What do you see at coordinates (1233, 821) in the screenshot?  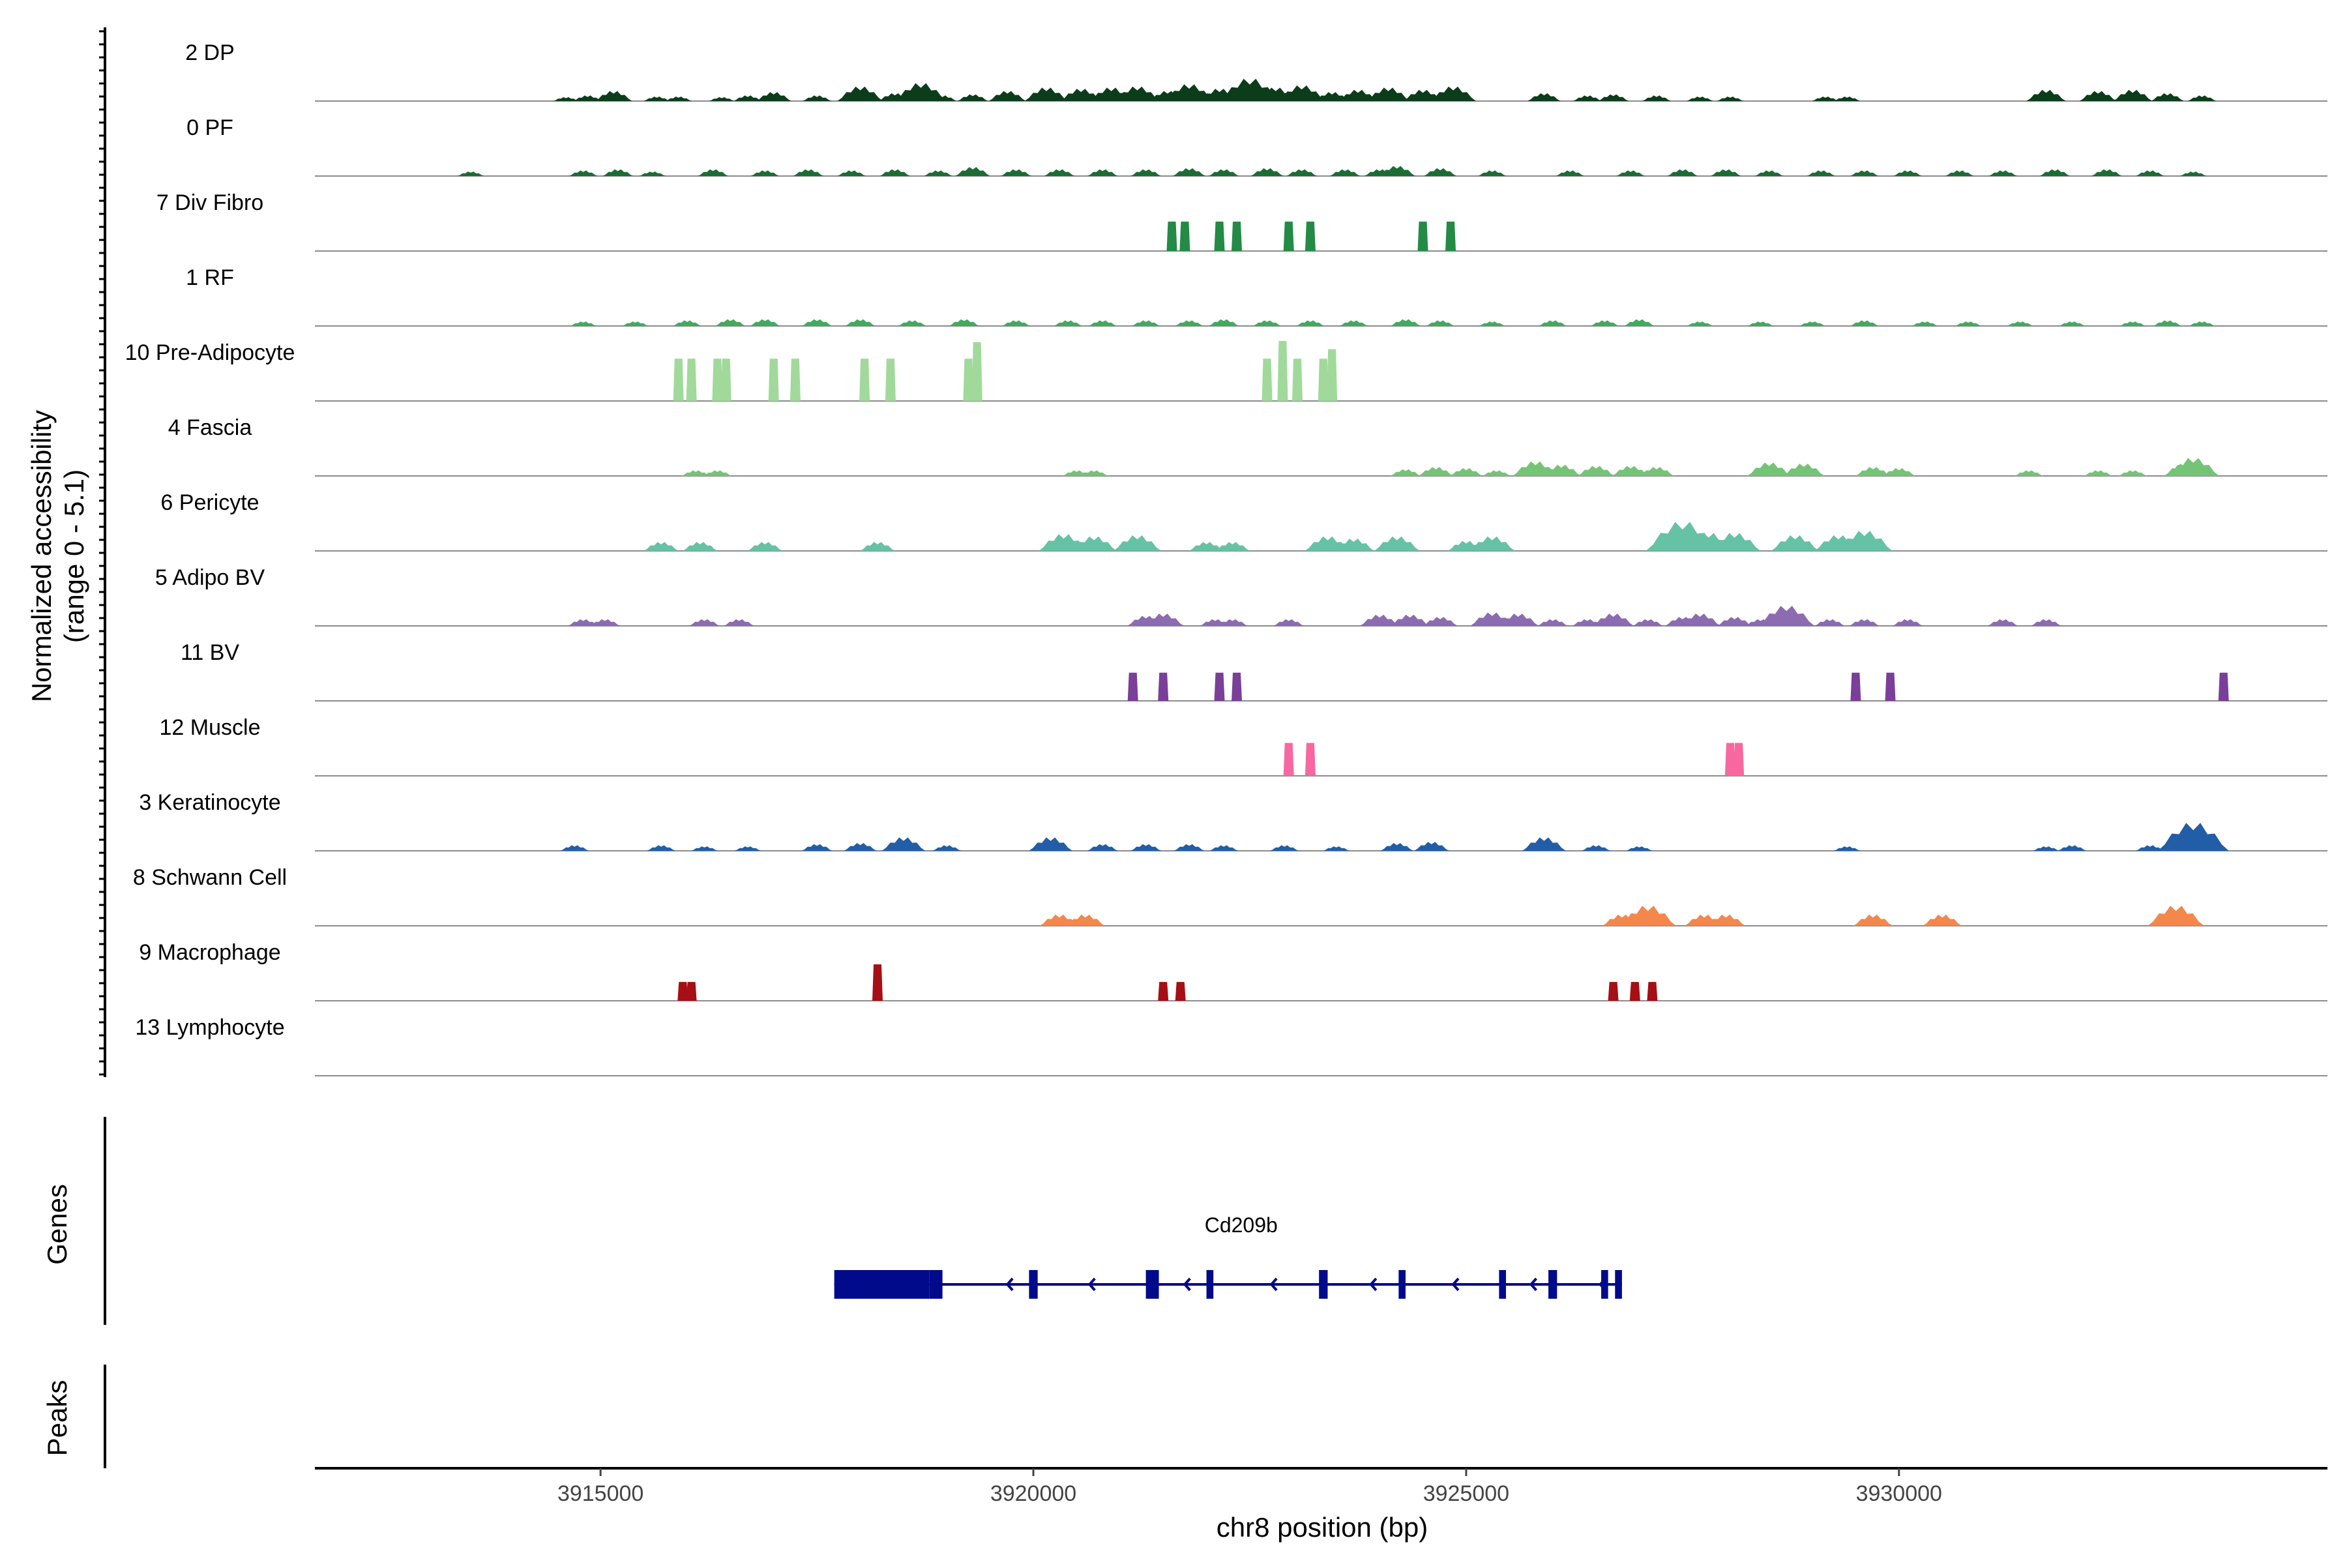 I see `track-3-keratinocyte: 3 Keratinocyte` at bounding box center [1233, 821].